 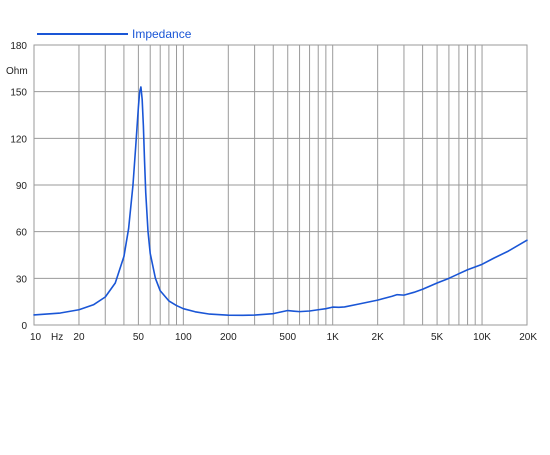 What do you see at coordinates (139, 337) in the screenshot?
I see `x-tick-label: 50` at bounding box center [139, 337].